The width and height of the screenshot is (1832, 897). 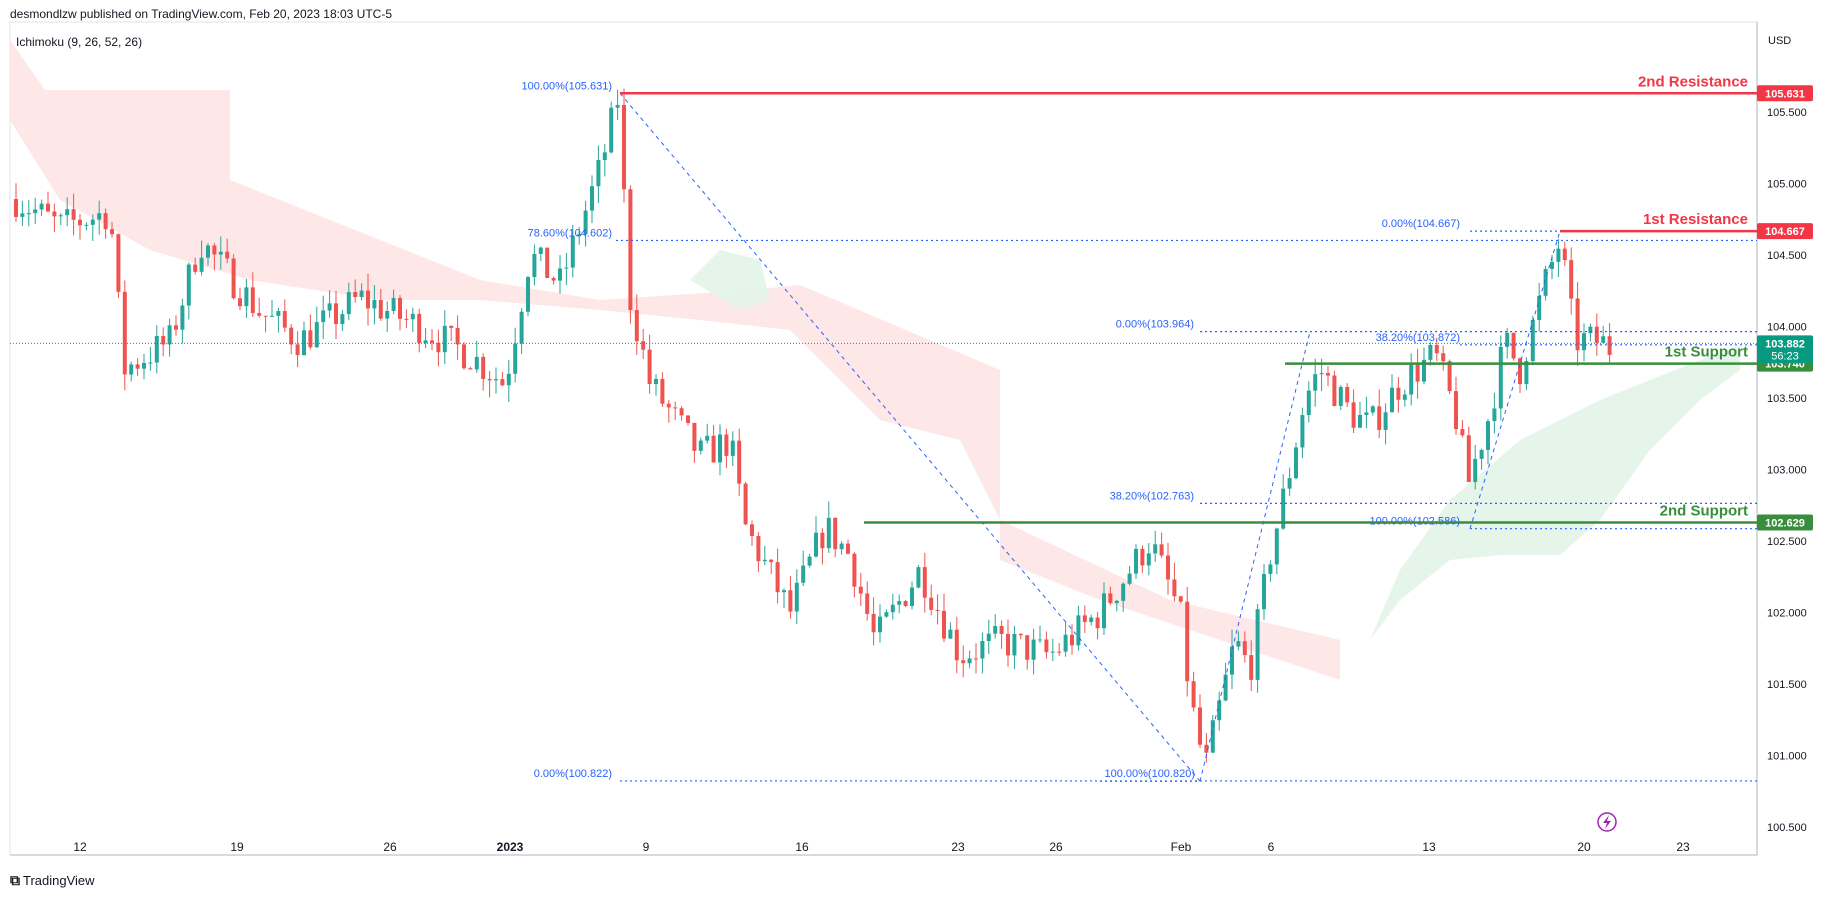 What do you see at coordinates (1515, 379) in the screenshot?
I see `fib-trend-line` at bounding box center [1515, 379].